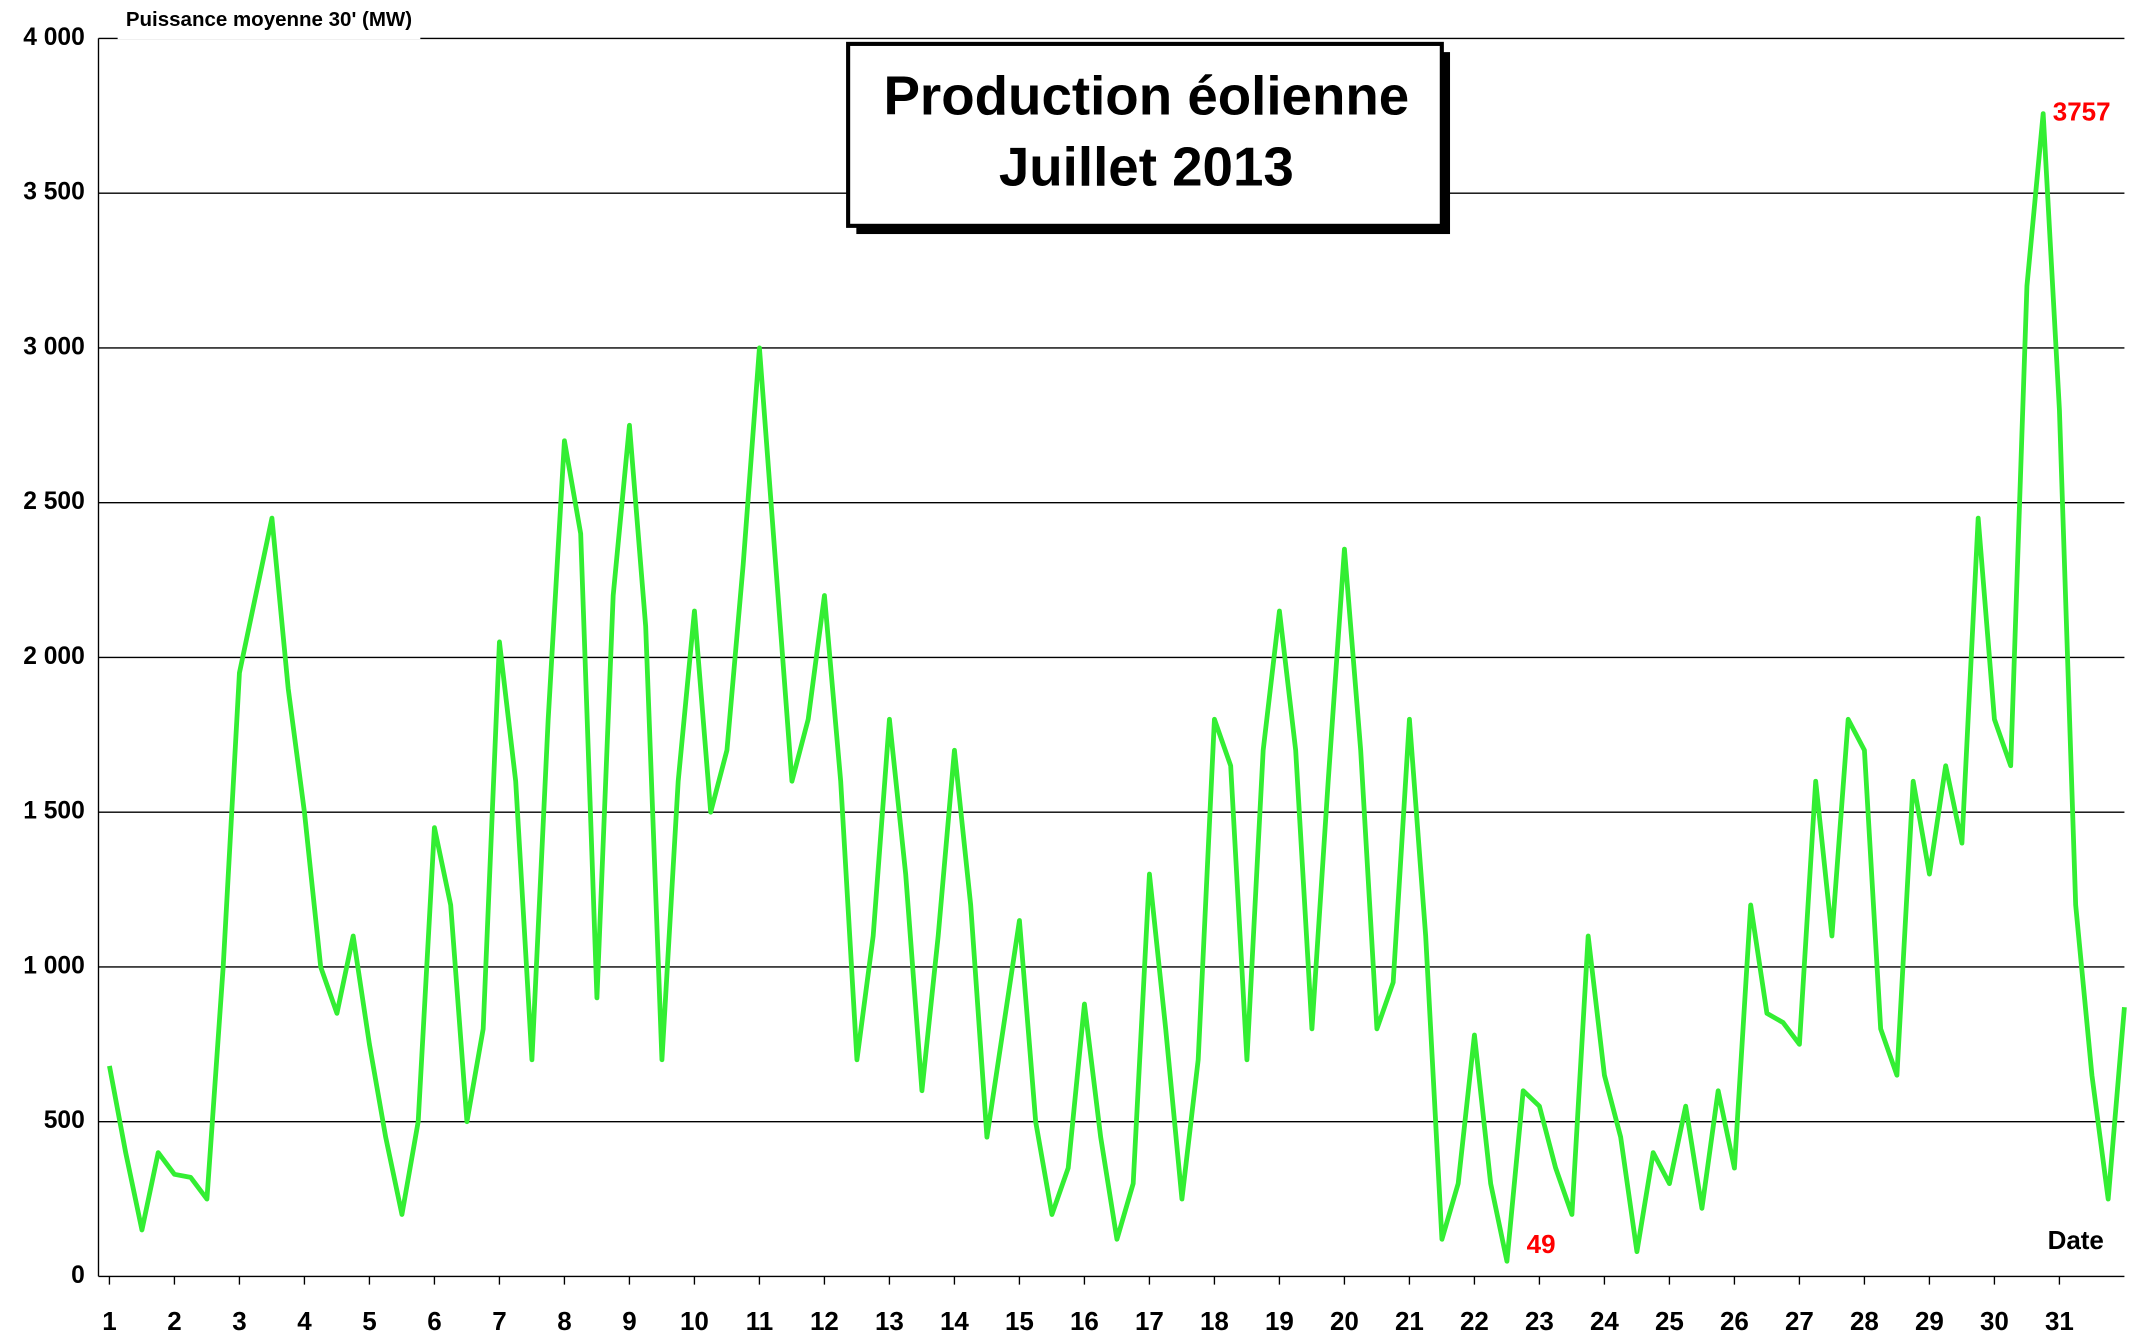 This screenshot has width=2134, height=1334. Describe the element at coordinates (1864, 1320) in the screenshot. I see `x-tick-label: 28` at that location.